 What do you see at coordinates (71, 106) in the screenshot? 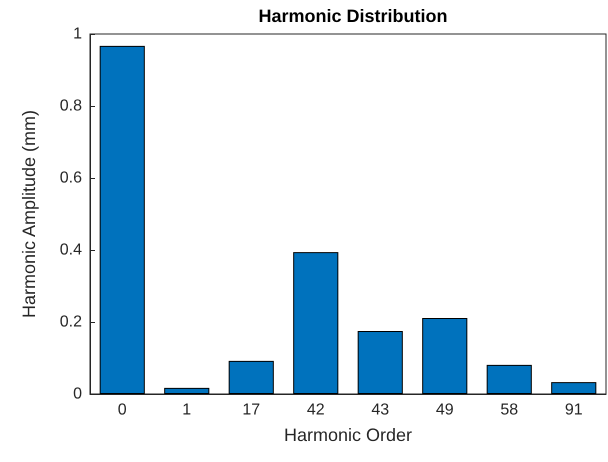
I see `y-tick-label: 0.8` at bounding box center [71, 106].